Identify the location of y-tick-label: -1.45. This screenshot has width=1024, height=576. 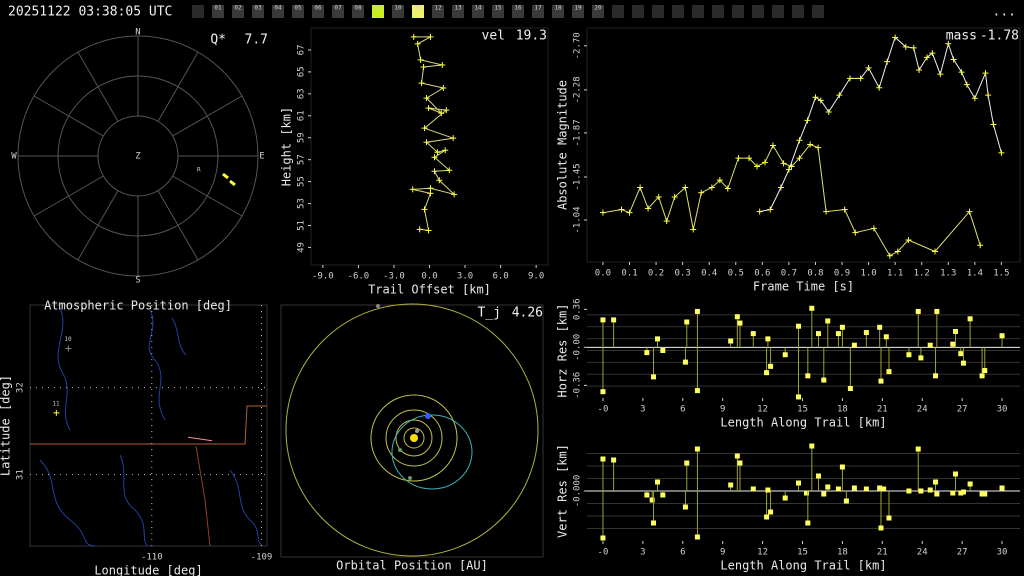
(578, 176).